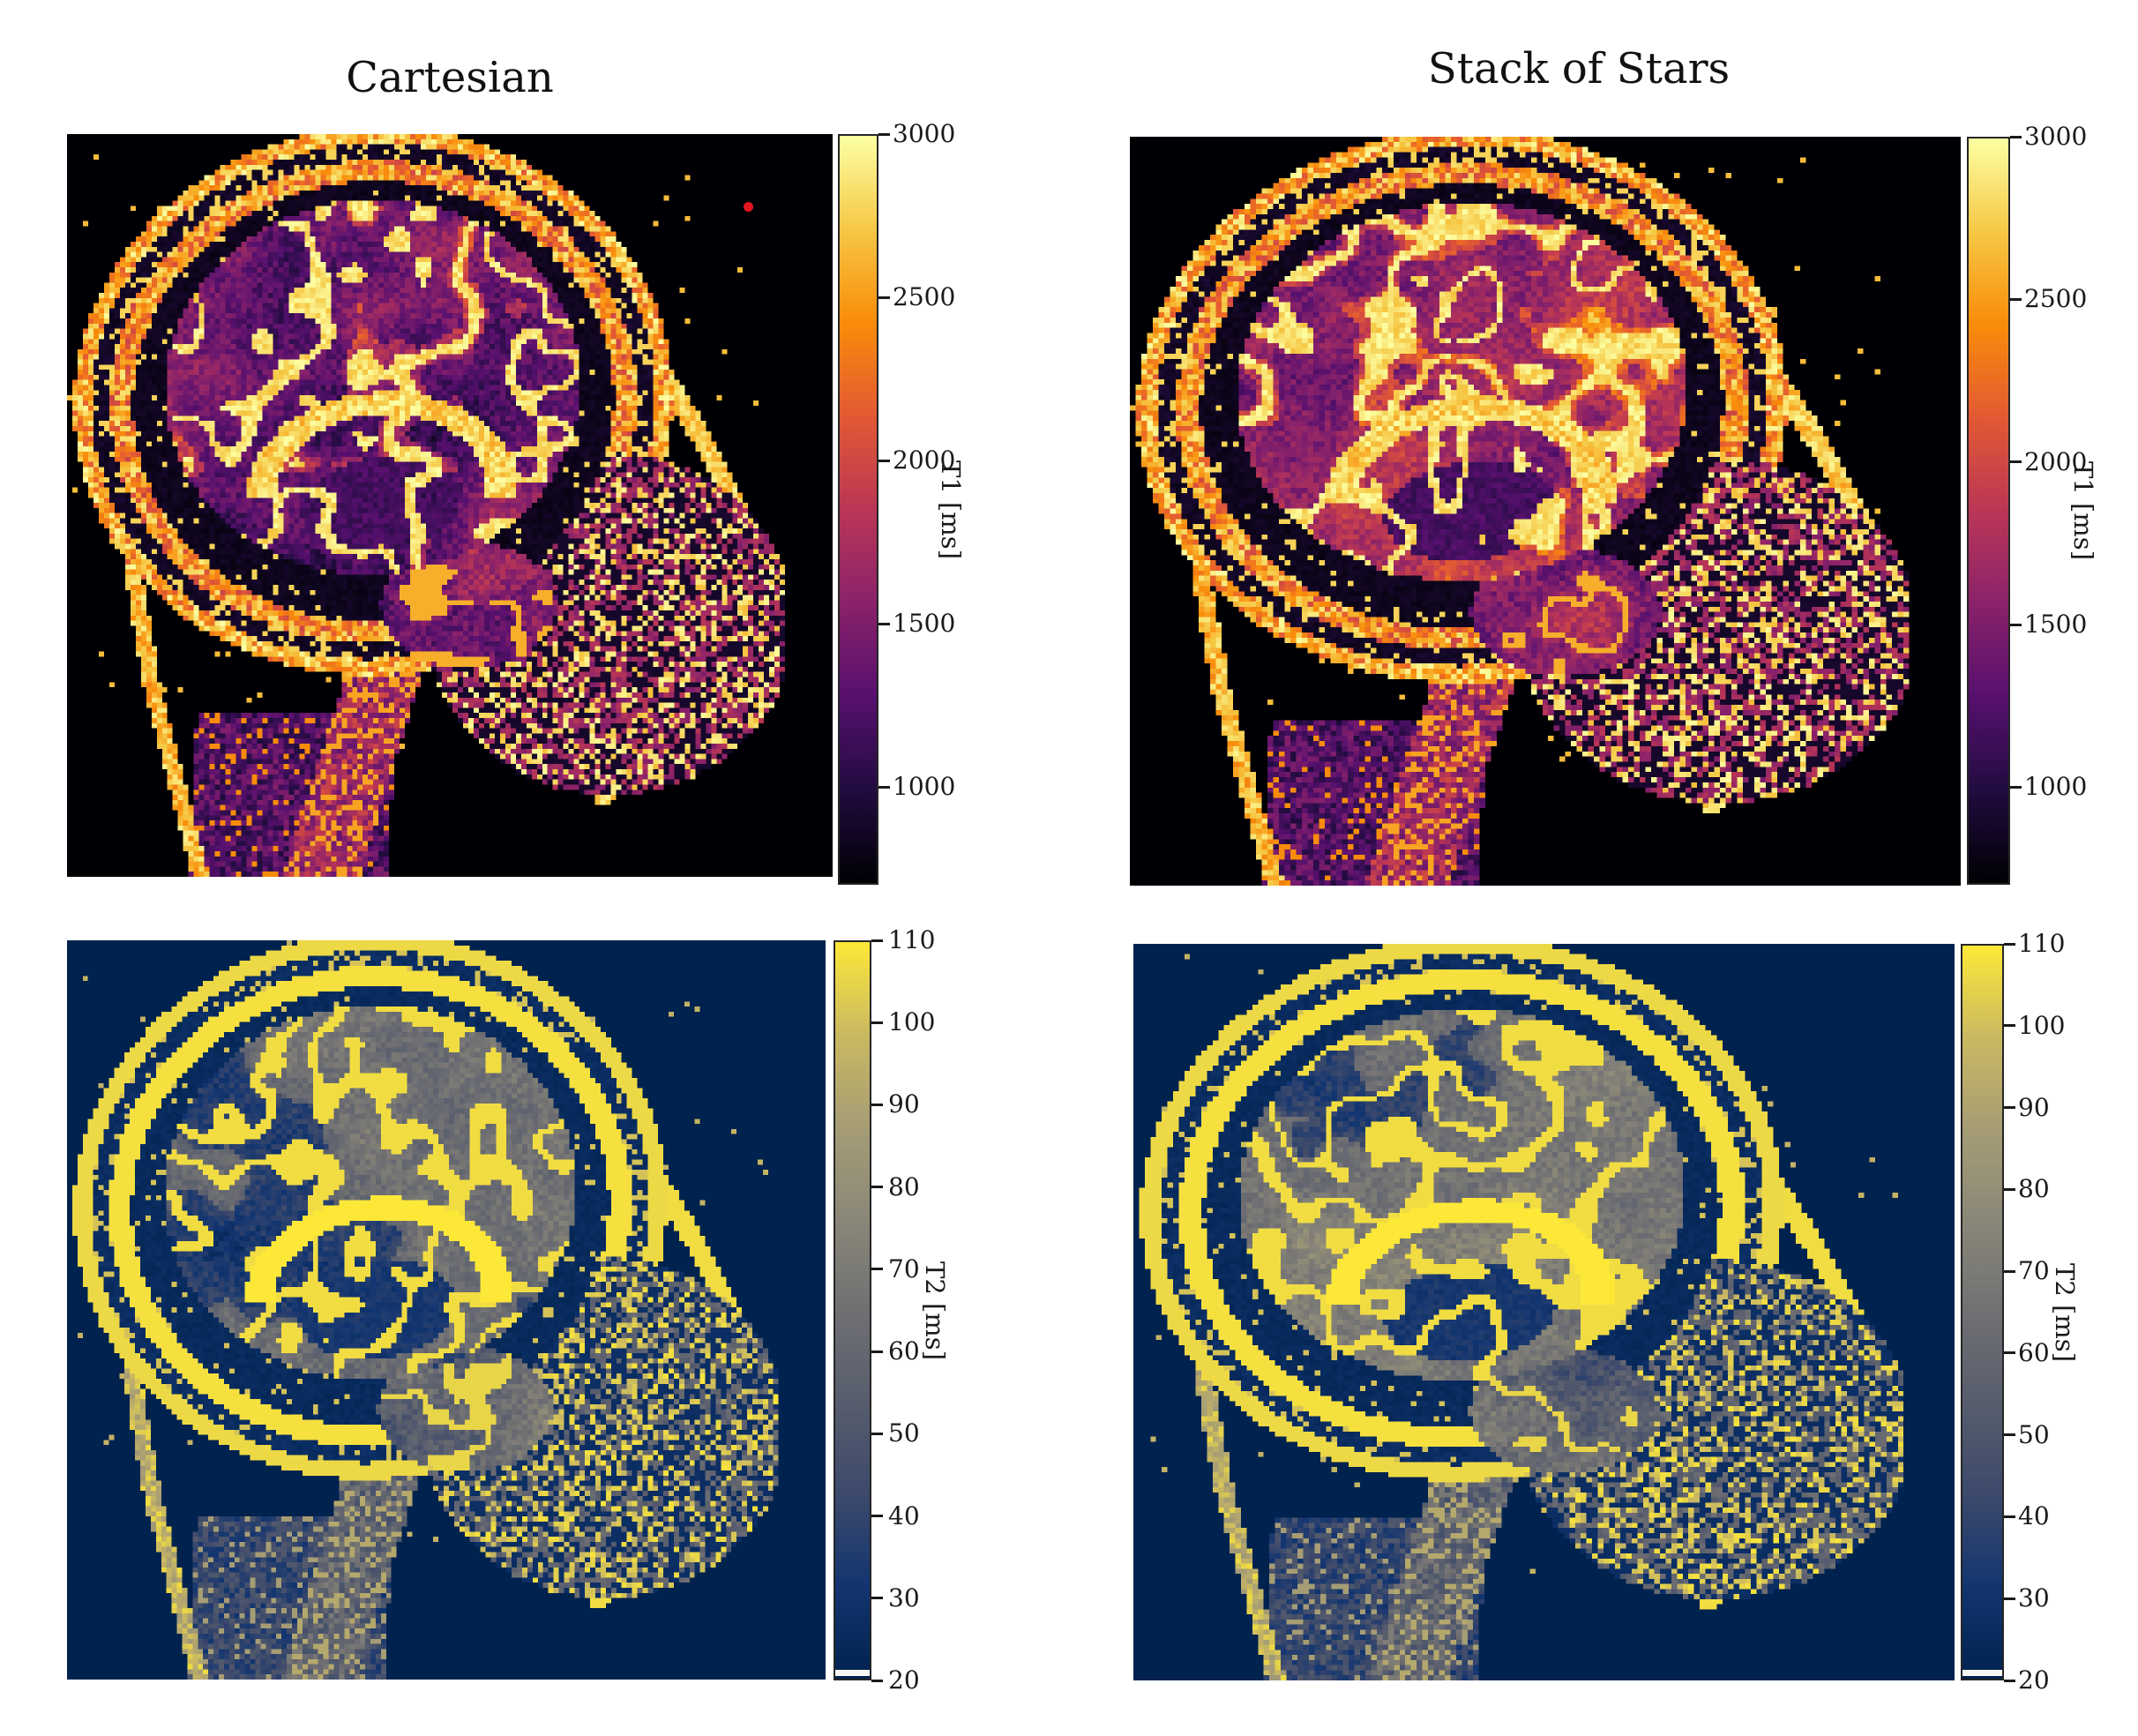 Image resolution: width=2138 pixels, height=1736 pixels. Describe the element at coordinates (2083, 510) in the screenshot. I see `t1-colorbar-label-right: T1 [ms]` at that location.